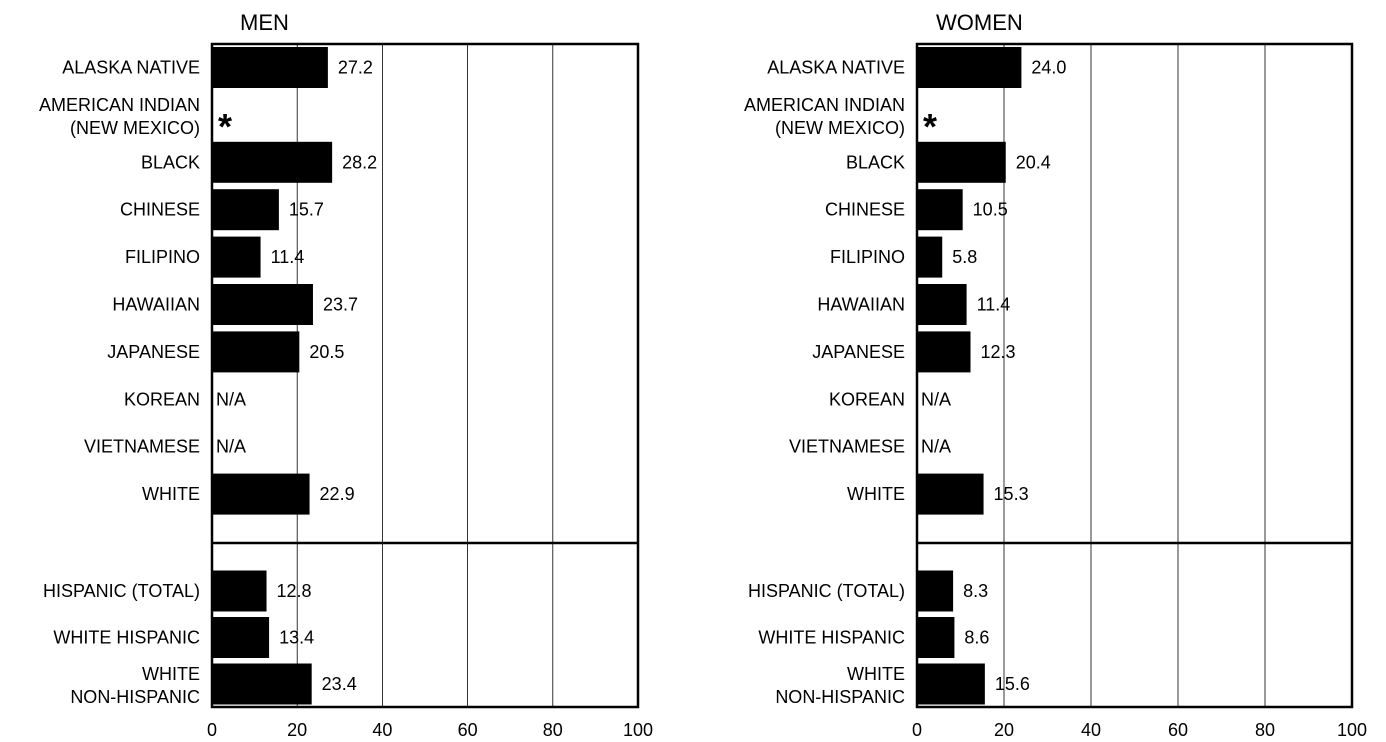  What do you see at coordinates (861, 305) in the screenshot?
I see `women-category-label: HAWAIIAN` at bounding box center [861, 305].